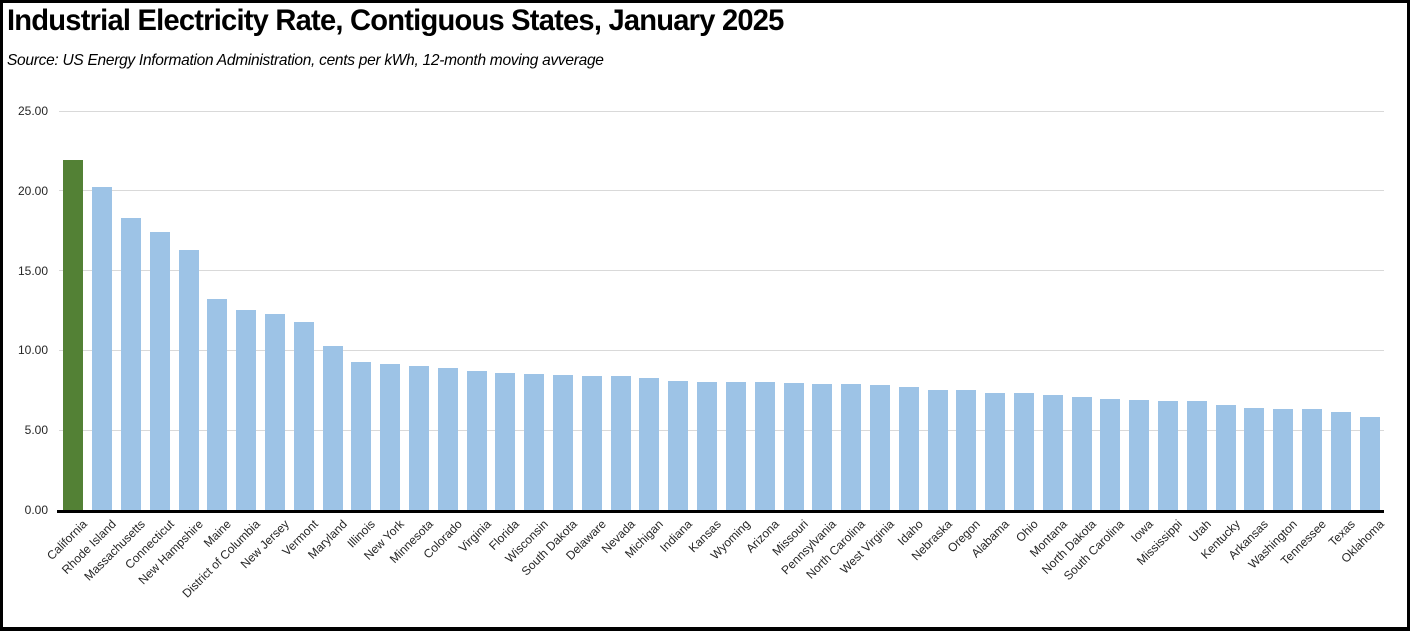  What do you see at coordinates (1341, 461) in the screenshot?
I see `bar-texas` at bounding box center [1341, 461].